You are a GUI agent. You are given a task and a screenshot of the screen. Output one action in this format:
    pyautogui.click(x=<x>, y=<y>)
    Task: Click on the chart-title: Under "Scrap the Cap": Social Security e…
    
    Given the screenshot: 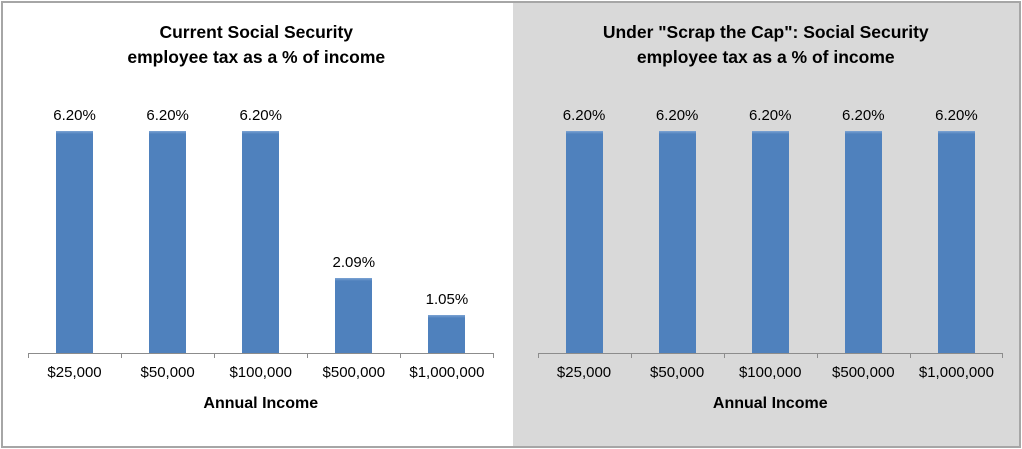 What is the action you would take?
    pyautogui.click(x=766, y=45)
    